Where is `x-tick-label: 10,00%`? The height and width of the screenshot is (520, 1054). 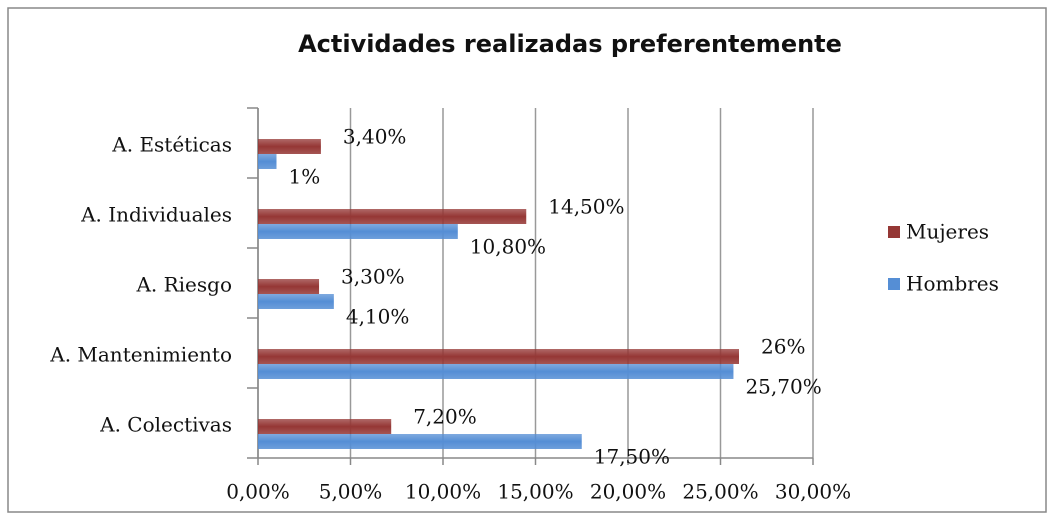
x-tick-label: 10,00% is located at coordinates (443, 492).